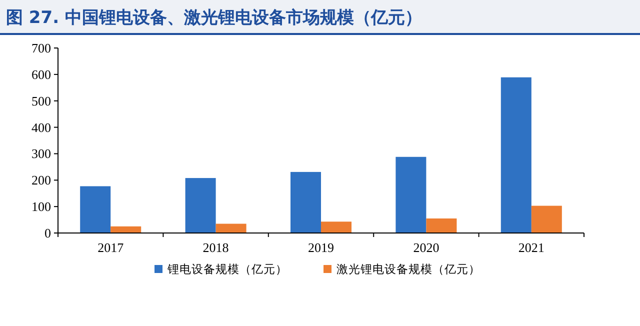  What do you see at coordinates (214, 18) in the screenshot?
I see `chart-title: 图 27. 中国锂电设备、激光锂电设备市场规模（亿元）` at bounding box center [214, 18].